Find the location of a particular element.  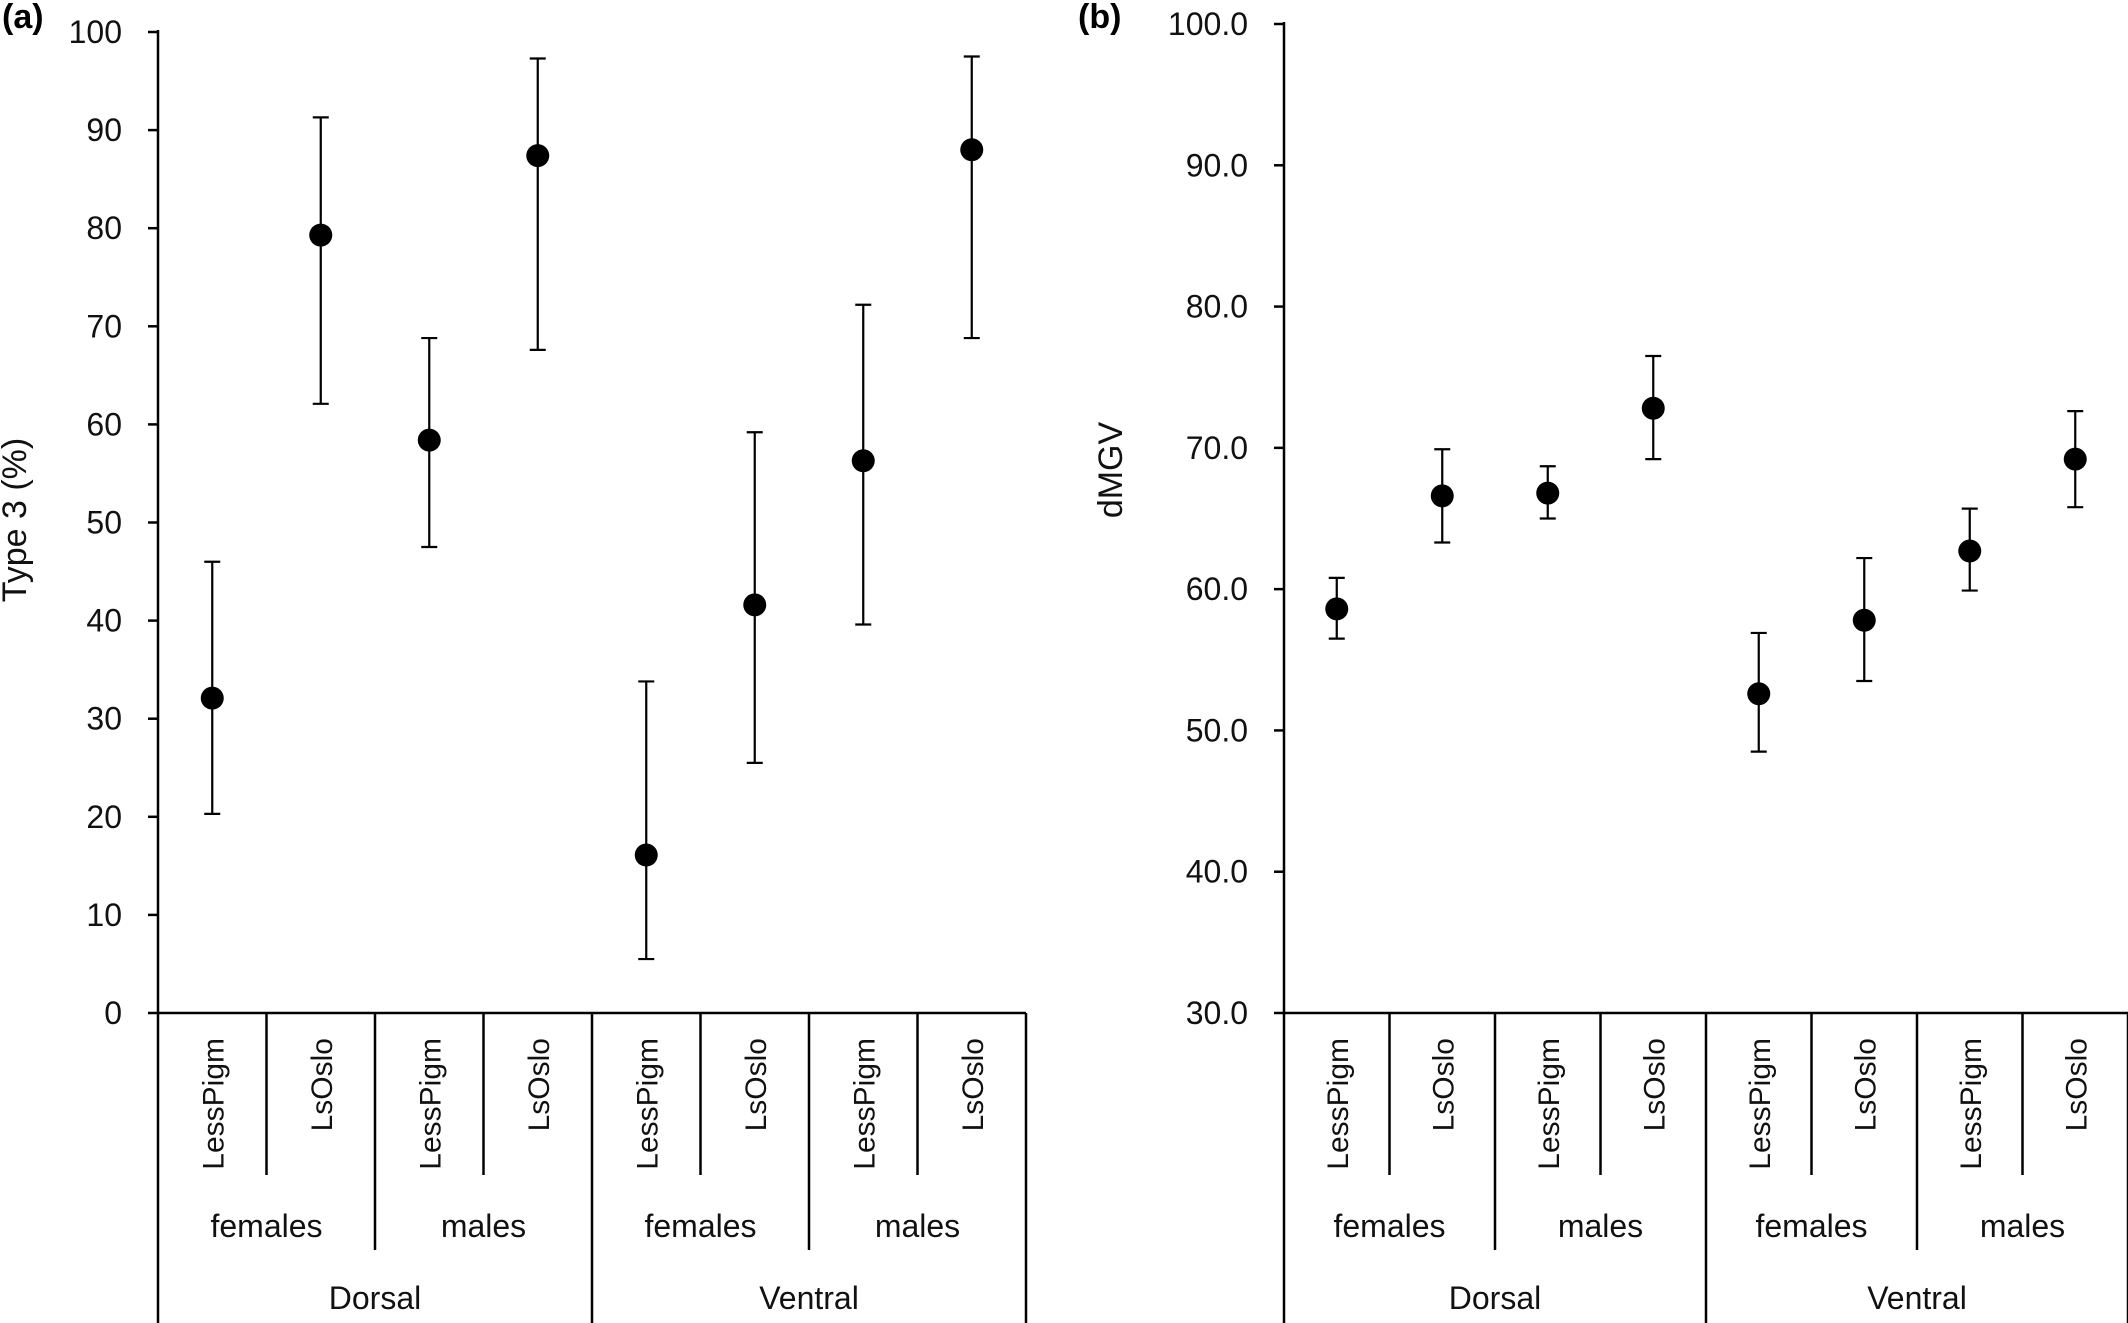

panel-a-y-tick-label: 30 is located at coordinates (104, 719).